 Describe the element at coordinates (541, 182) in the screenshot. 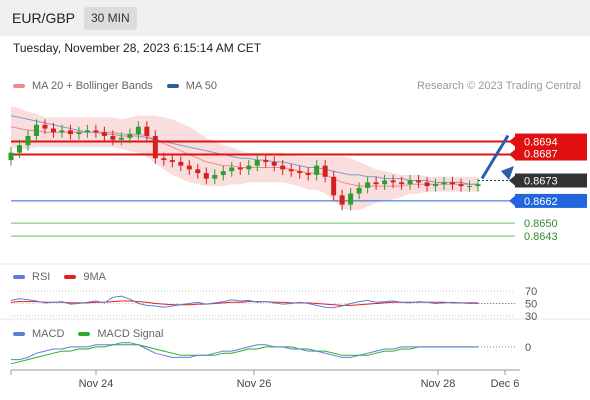

I see `level-label-0.8673: 0.8673` at that location.